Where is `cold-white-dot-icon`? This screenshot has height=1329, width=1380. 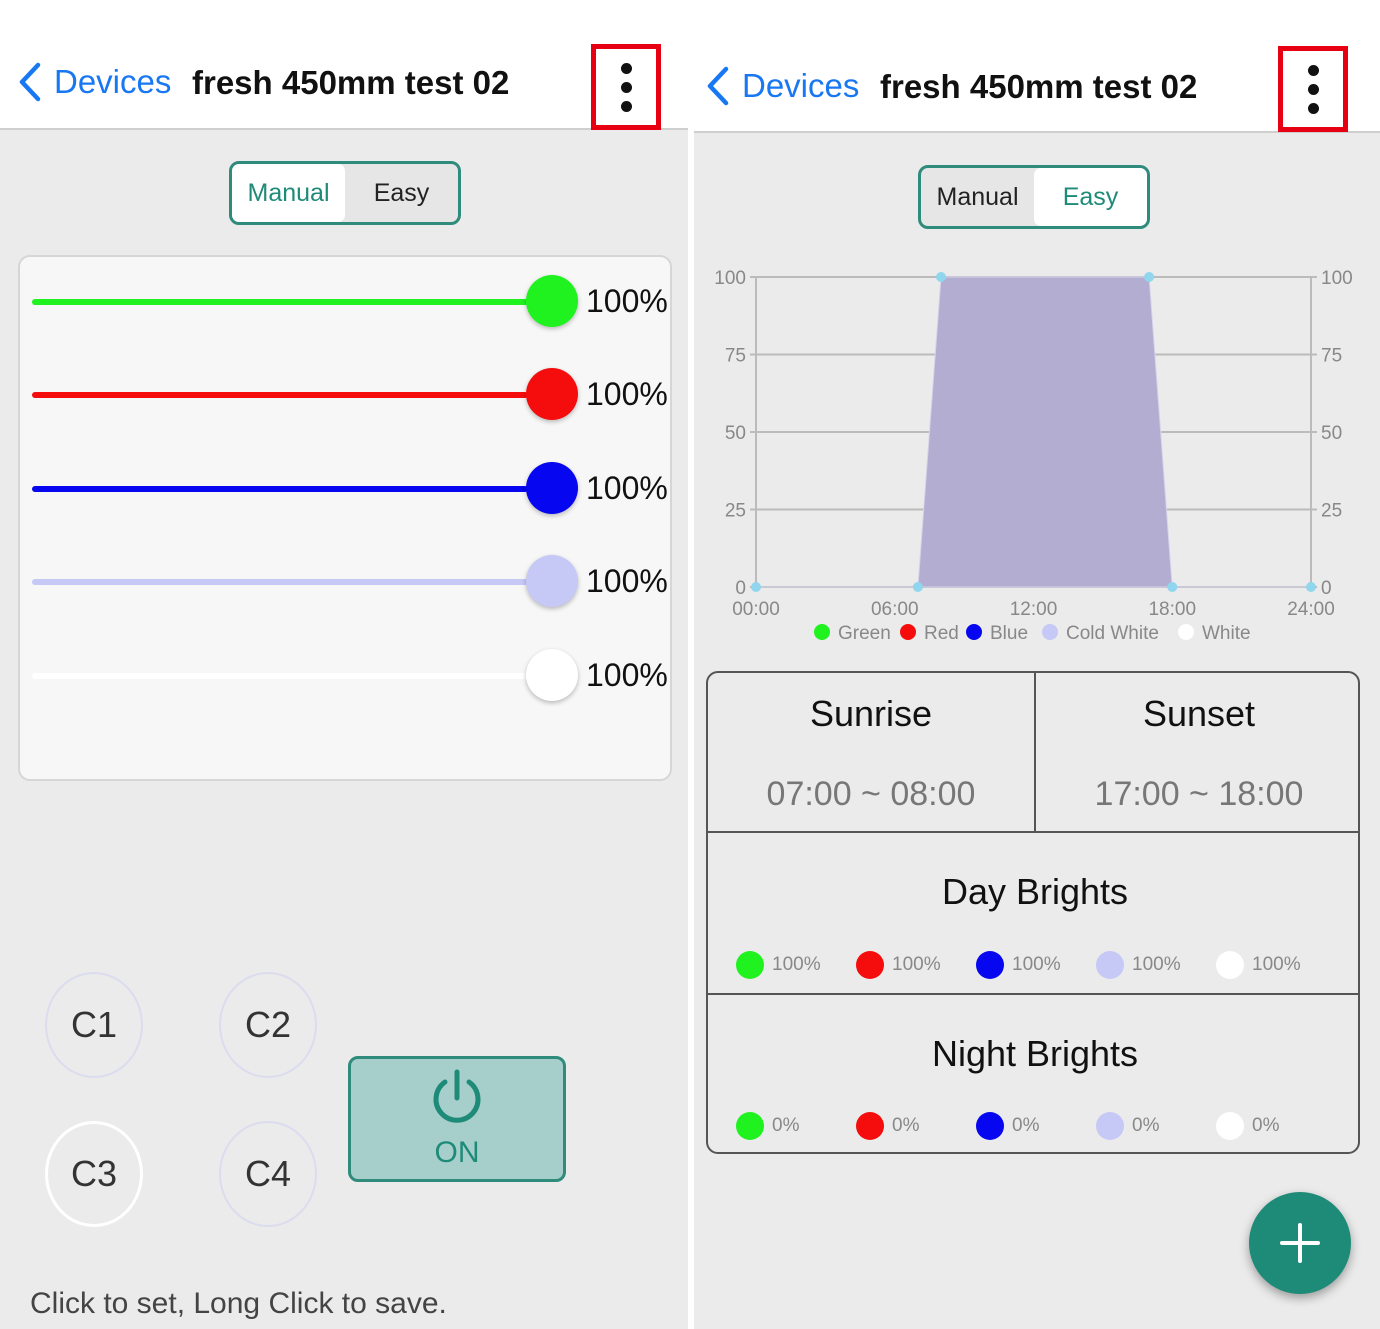 cold-white-dot-icon is located at coordinates (1110, 965).